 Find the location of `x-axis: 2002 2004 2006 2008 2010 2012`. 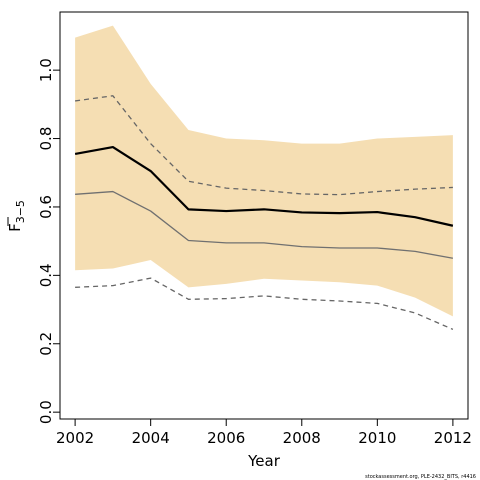

x-axis: 2002 2004 2006 2008 2010 2012 is located at coordinates (264, 432).